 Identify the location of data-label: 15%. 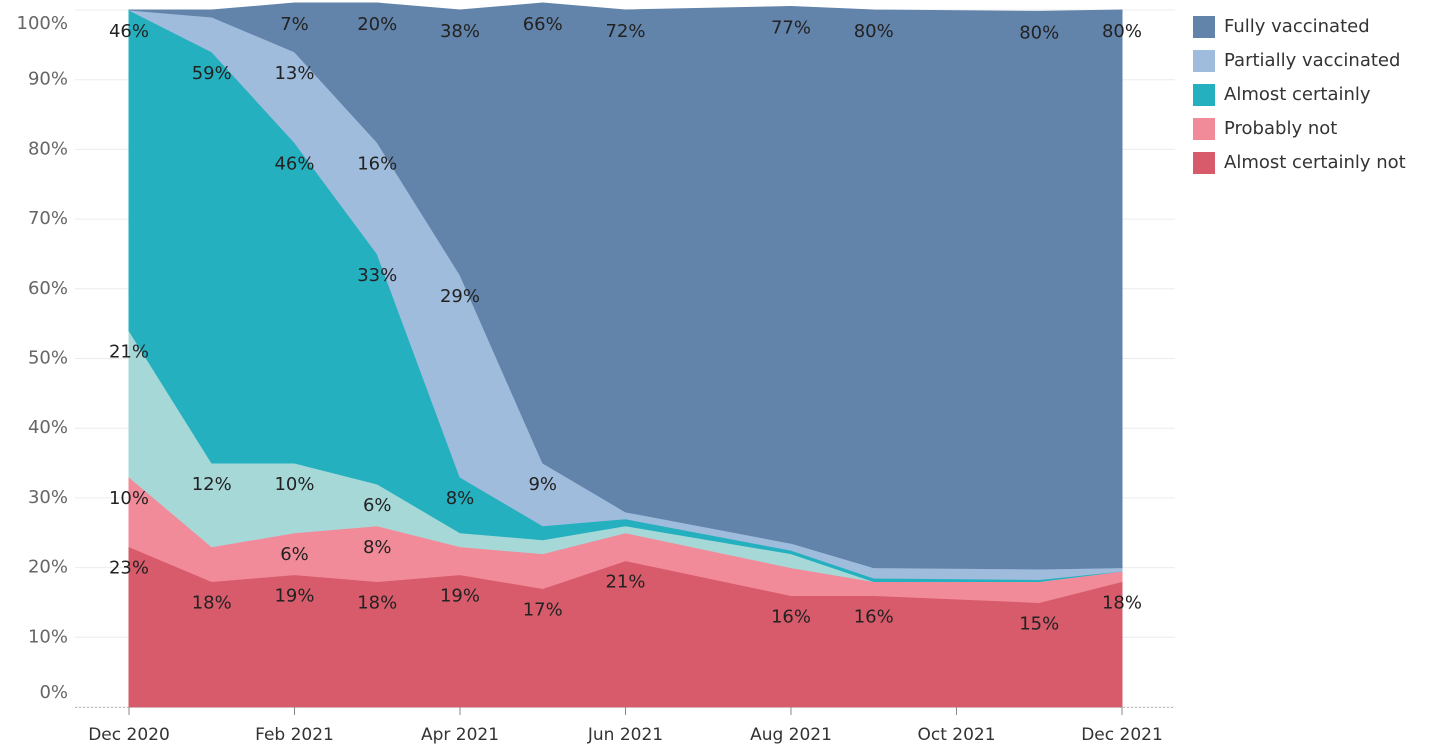
(1039, 623).